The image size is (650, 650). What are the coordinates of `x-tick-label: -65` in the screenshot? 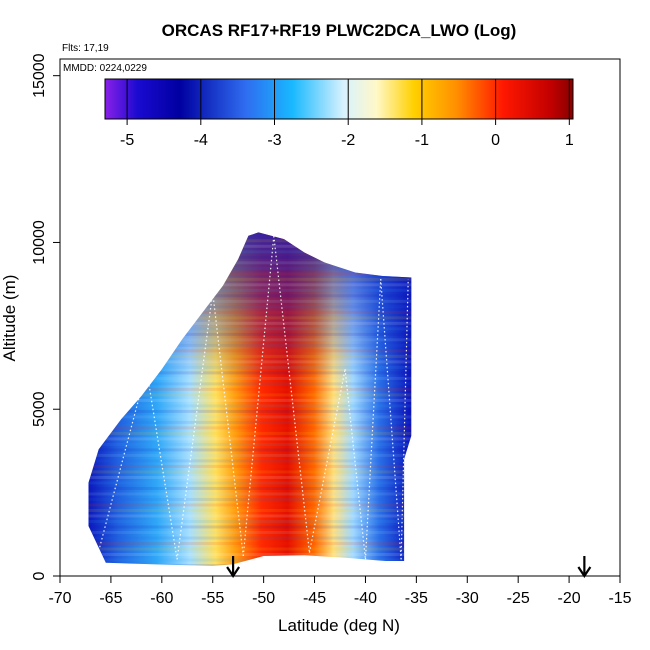 It's located at (110, 598).